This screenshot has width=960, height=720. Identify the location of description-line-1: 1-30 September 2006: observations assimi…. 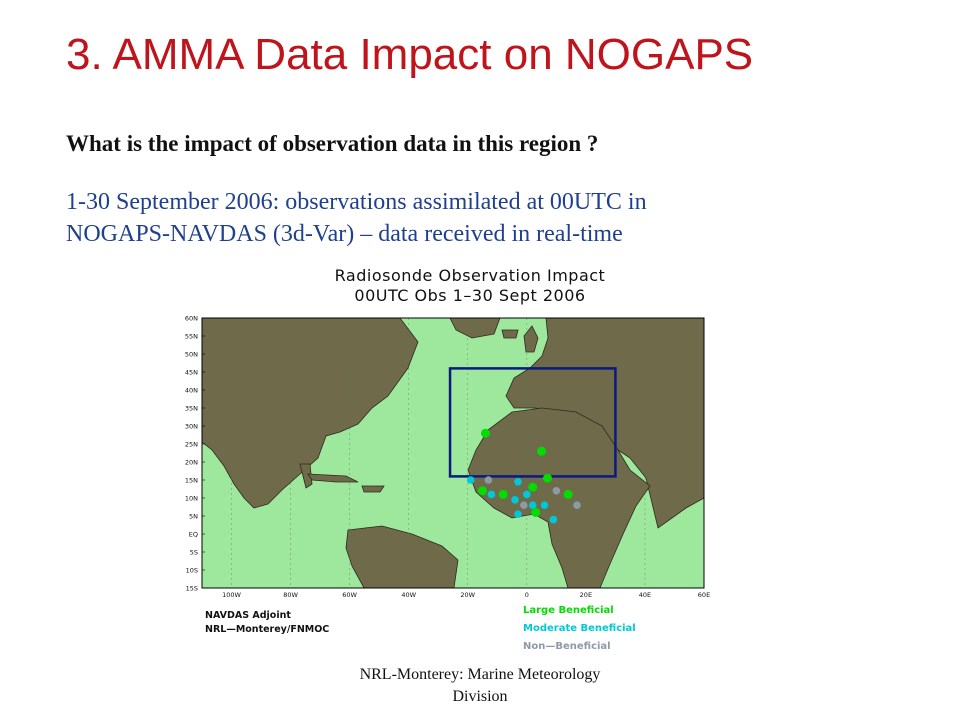
(356, 202).